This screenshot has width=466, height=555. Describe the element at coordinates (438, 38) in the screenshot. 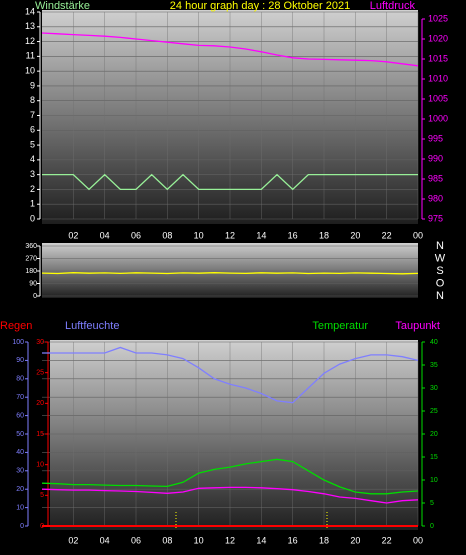

I see `y2-tick-label: 1020` at that location.